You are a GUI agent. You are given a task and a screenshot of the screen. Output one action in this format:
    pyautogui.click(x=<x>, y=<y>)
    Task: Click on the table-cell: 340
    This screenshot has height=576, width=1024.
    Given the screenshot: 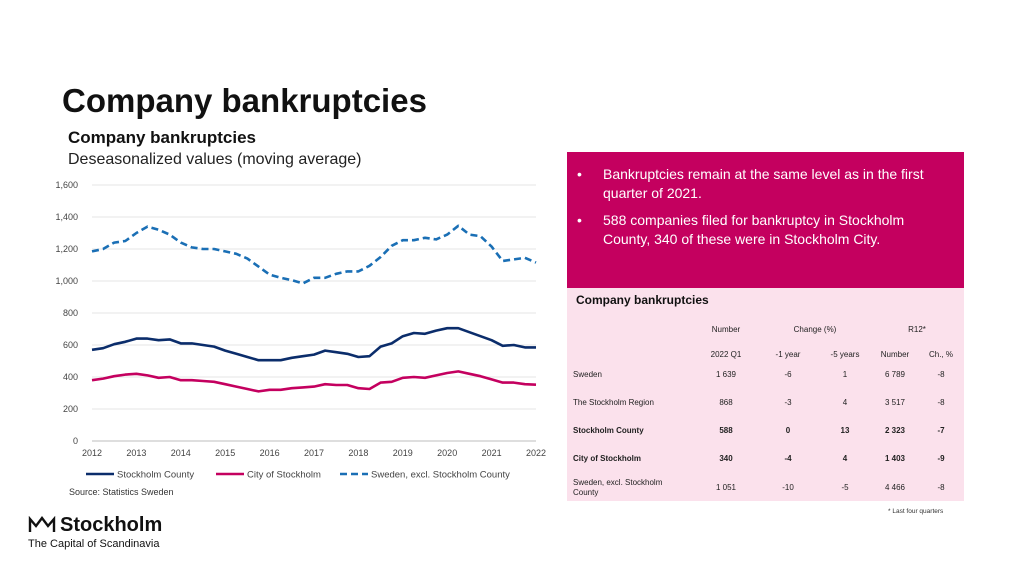 What is the action you would take?
    pyautogui.click(x=726, y=458)
    